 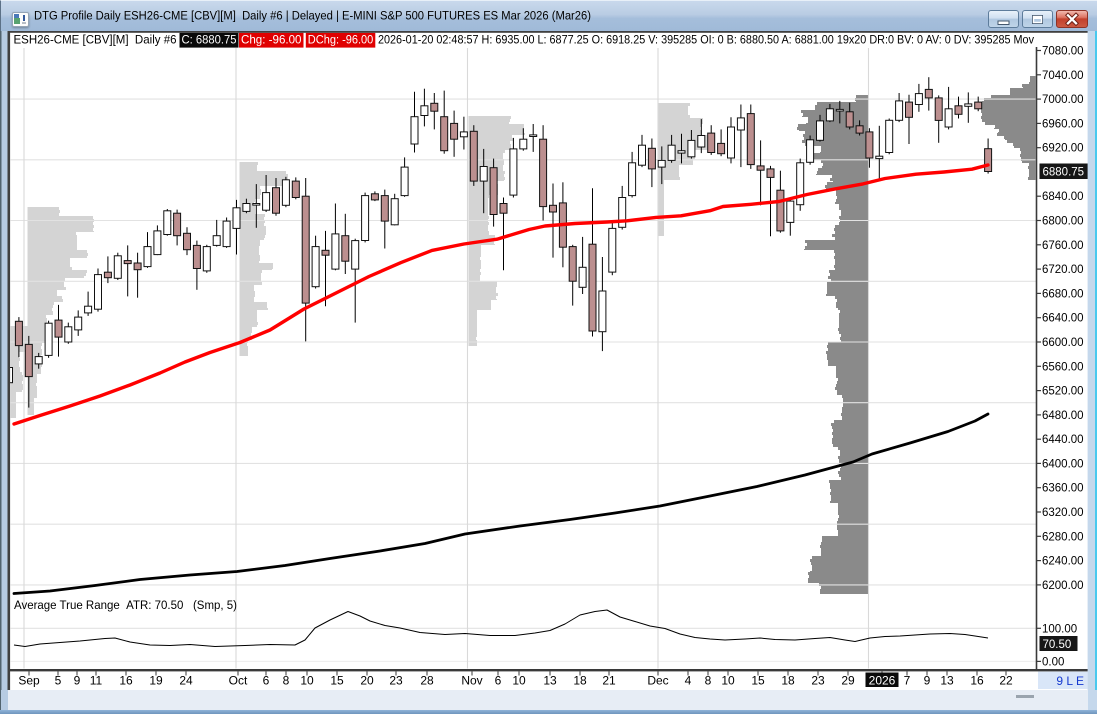 I want to click on svg-text: 6840.00, so click(x=1063, y=197).